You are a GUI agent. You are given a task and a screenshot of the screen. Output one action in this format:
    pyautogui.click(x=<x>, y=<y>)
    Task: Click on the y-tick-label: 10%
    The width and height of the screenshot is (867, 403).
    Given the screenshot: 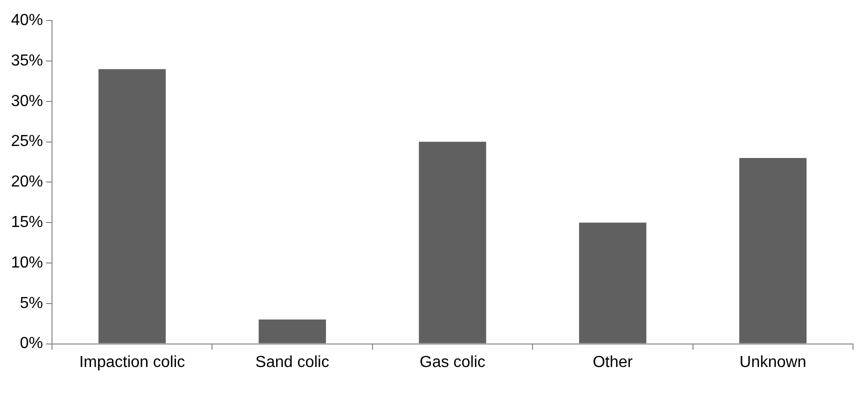 What is the action you would take?
    pyautogui.click(x=27, y=263)
    